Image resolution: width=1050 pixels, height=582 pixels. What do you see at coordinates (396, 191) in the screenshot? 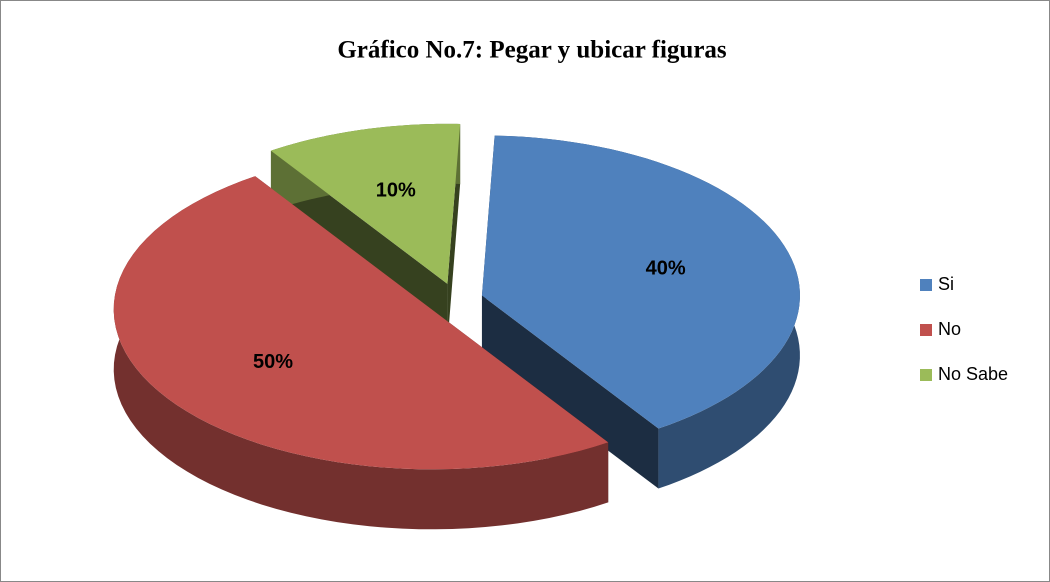
I see `data-label: 10%` at bounding box center [396, 191].